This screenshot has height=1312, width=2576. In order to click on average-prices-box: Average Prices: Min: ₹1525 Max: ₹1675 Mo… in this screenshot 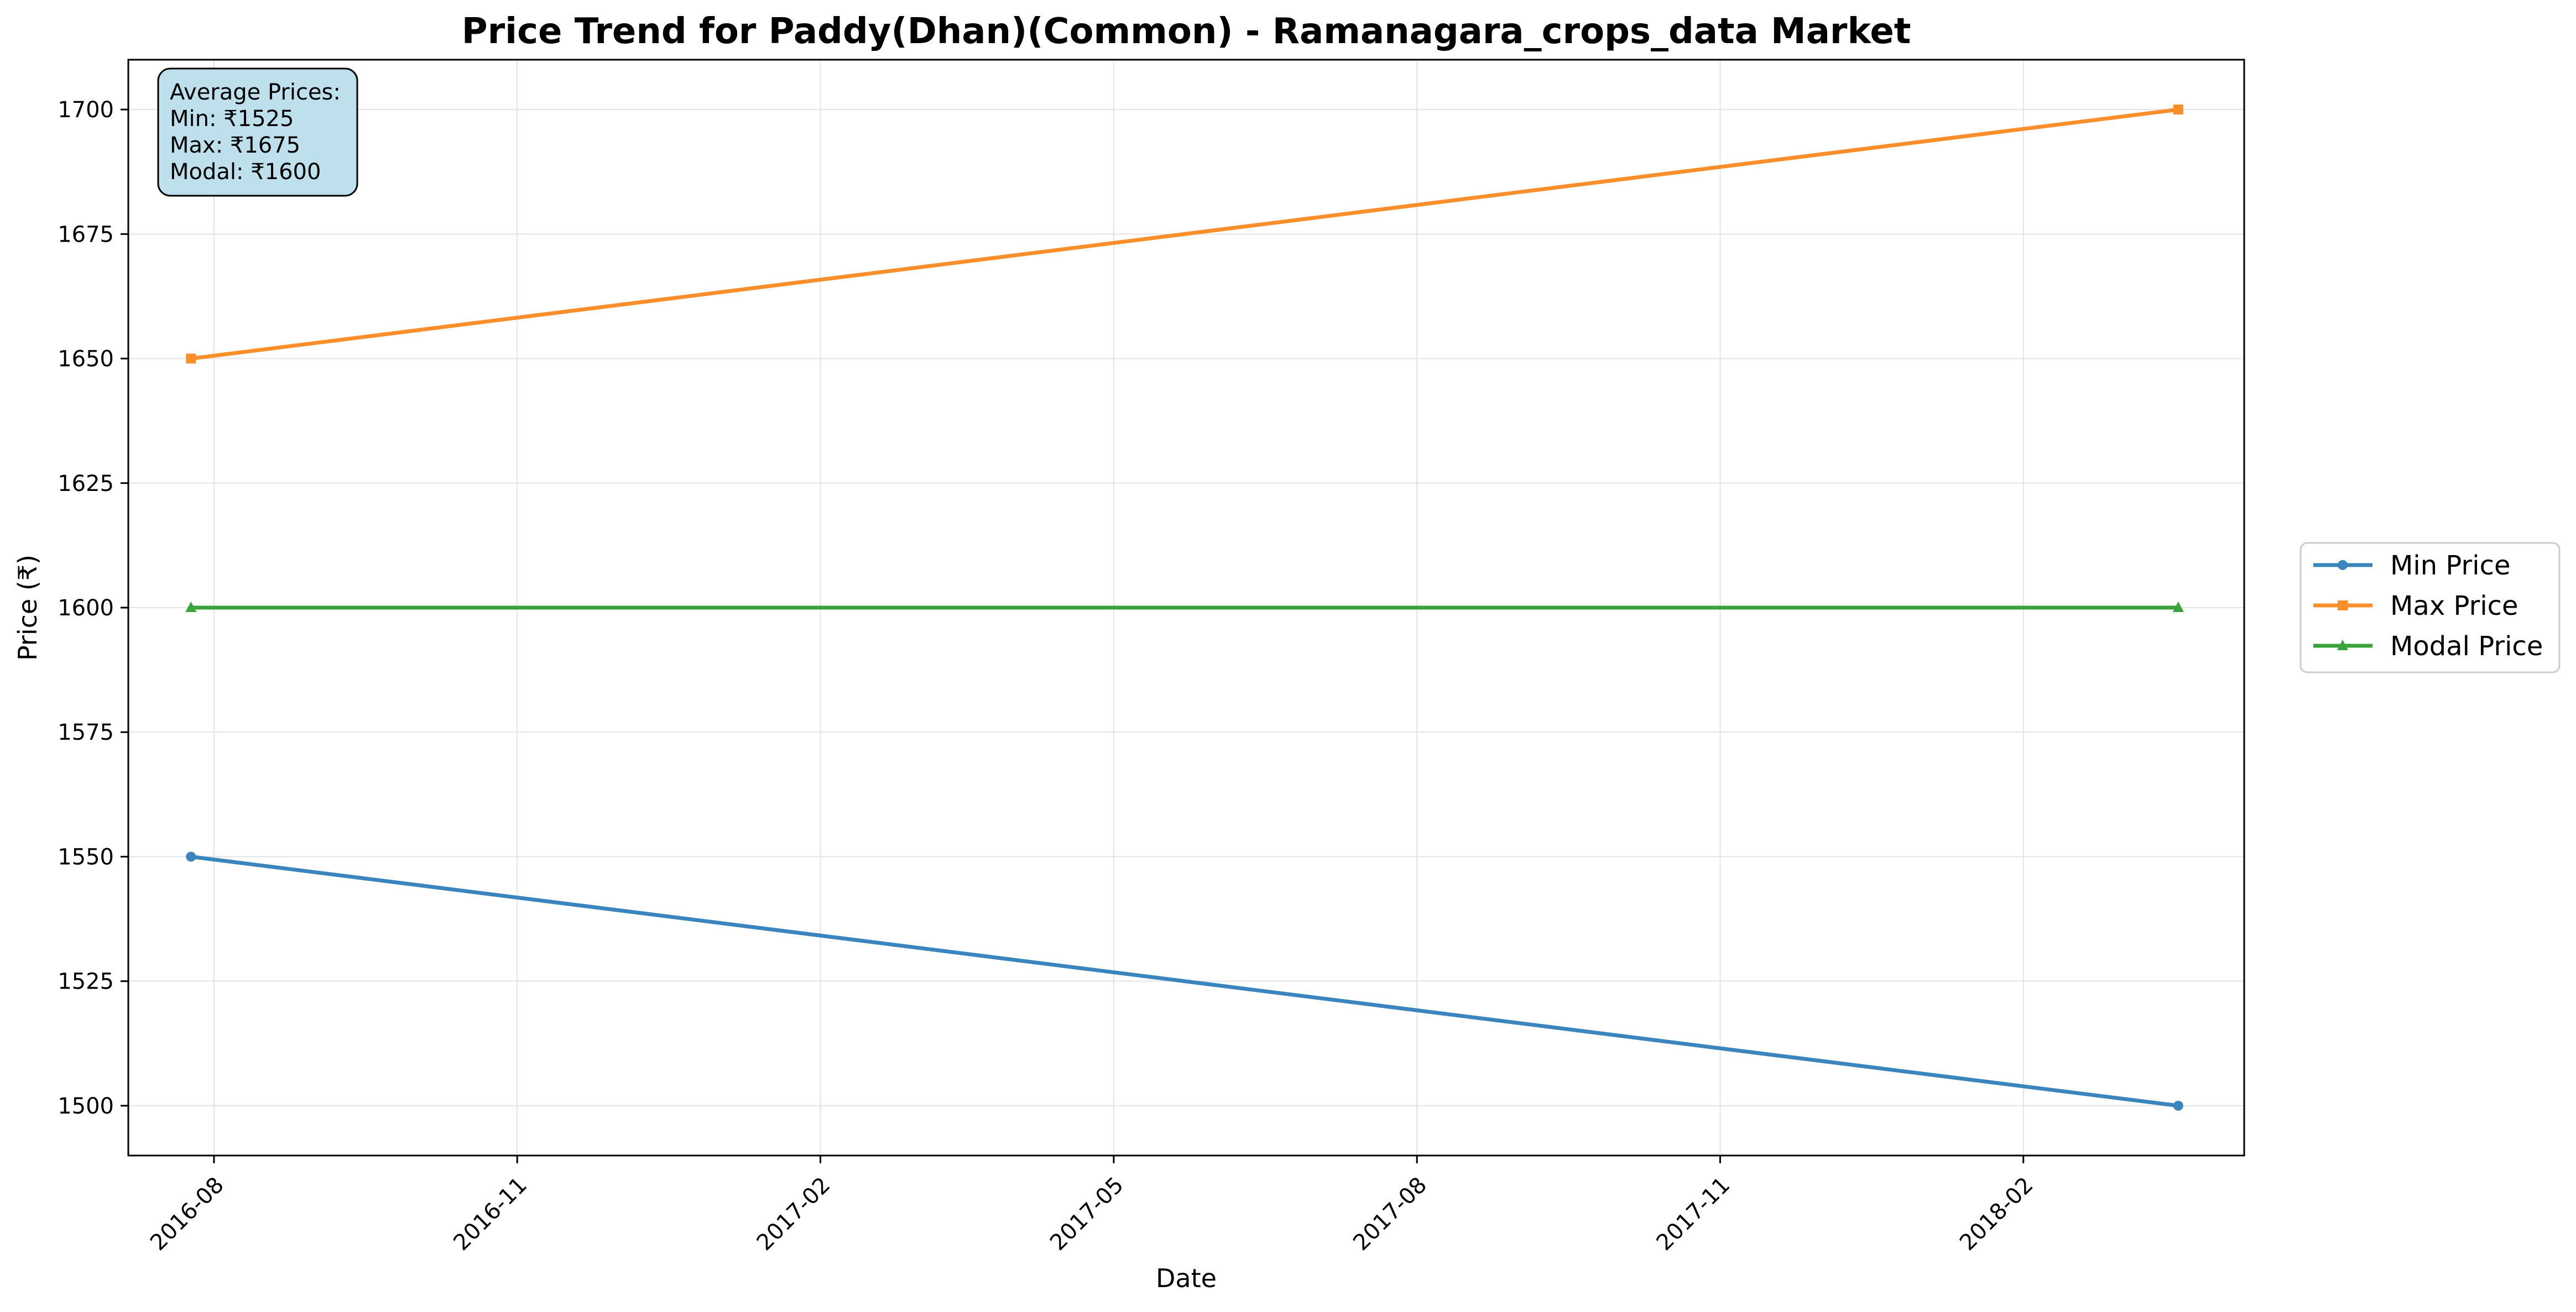, I will do `click(257, 132)`.